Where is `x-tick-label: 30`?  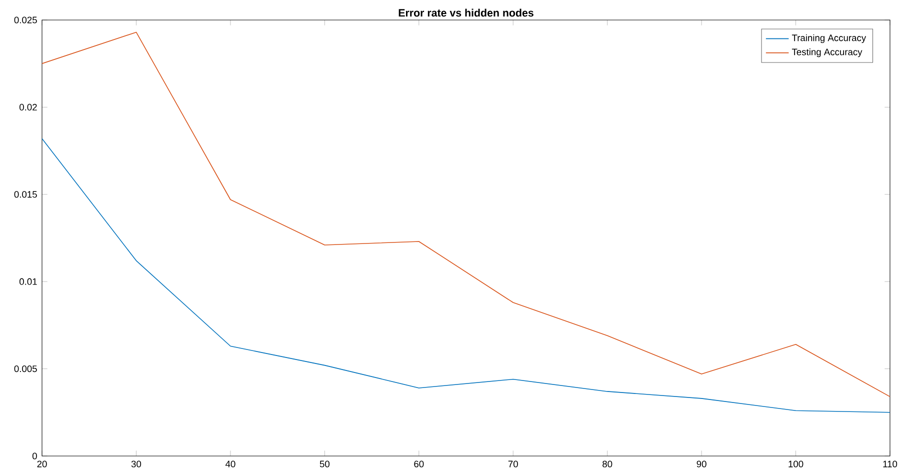 x-tick-label: 30 is located at coordinates (136, 464).